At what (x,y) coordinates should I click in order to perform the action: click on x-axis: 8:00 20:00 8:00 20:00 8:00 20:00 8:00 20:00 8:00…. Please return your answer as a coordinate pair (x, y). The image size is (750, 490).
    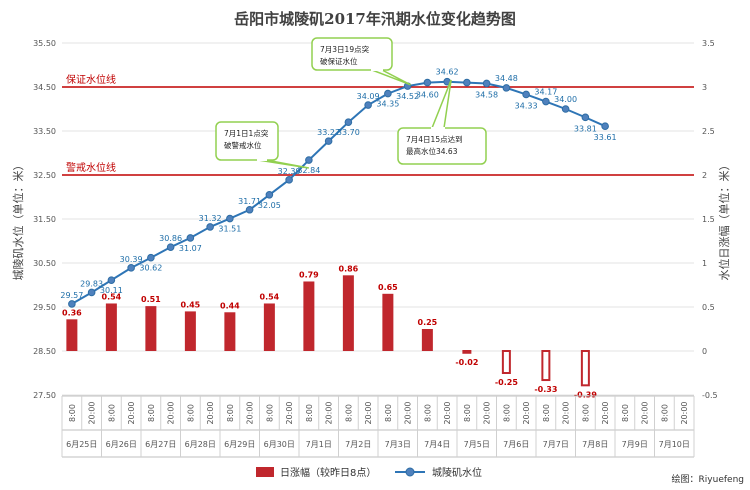
    Looking at the image, I should click on (378, 426).